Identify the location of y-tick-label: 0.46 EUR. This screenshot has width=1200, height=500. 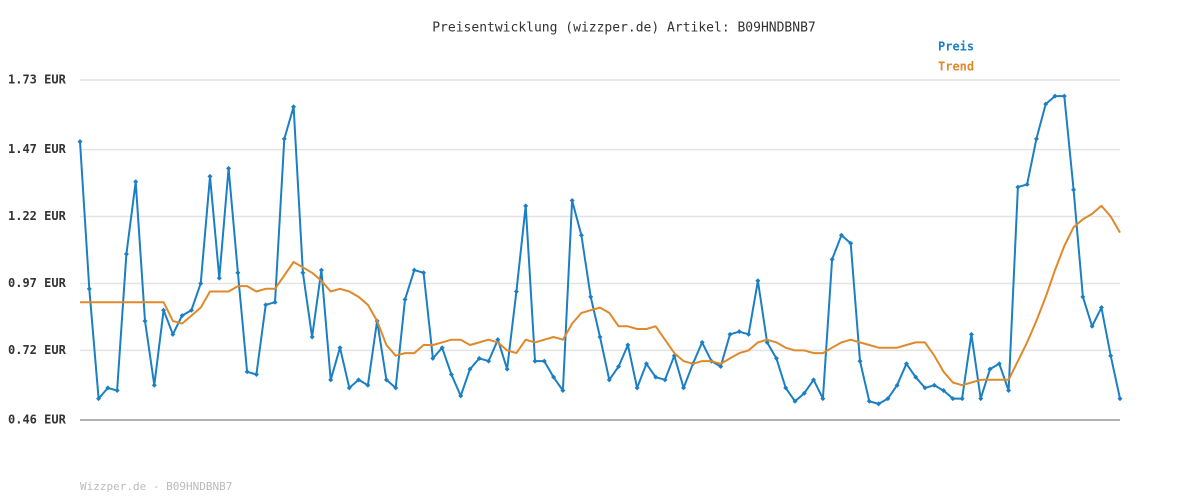
(37, 420).